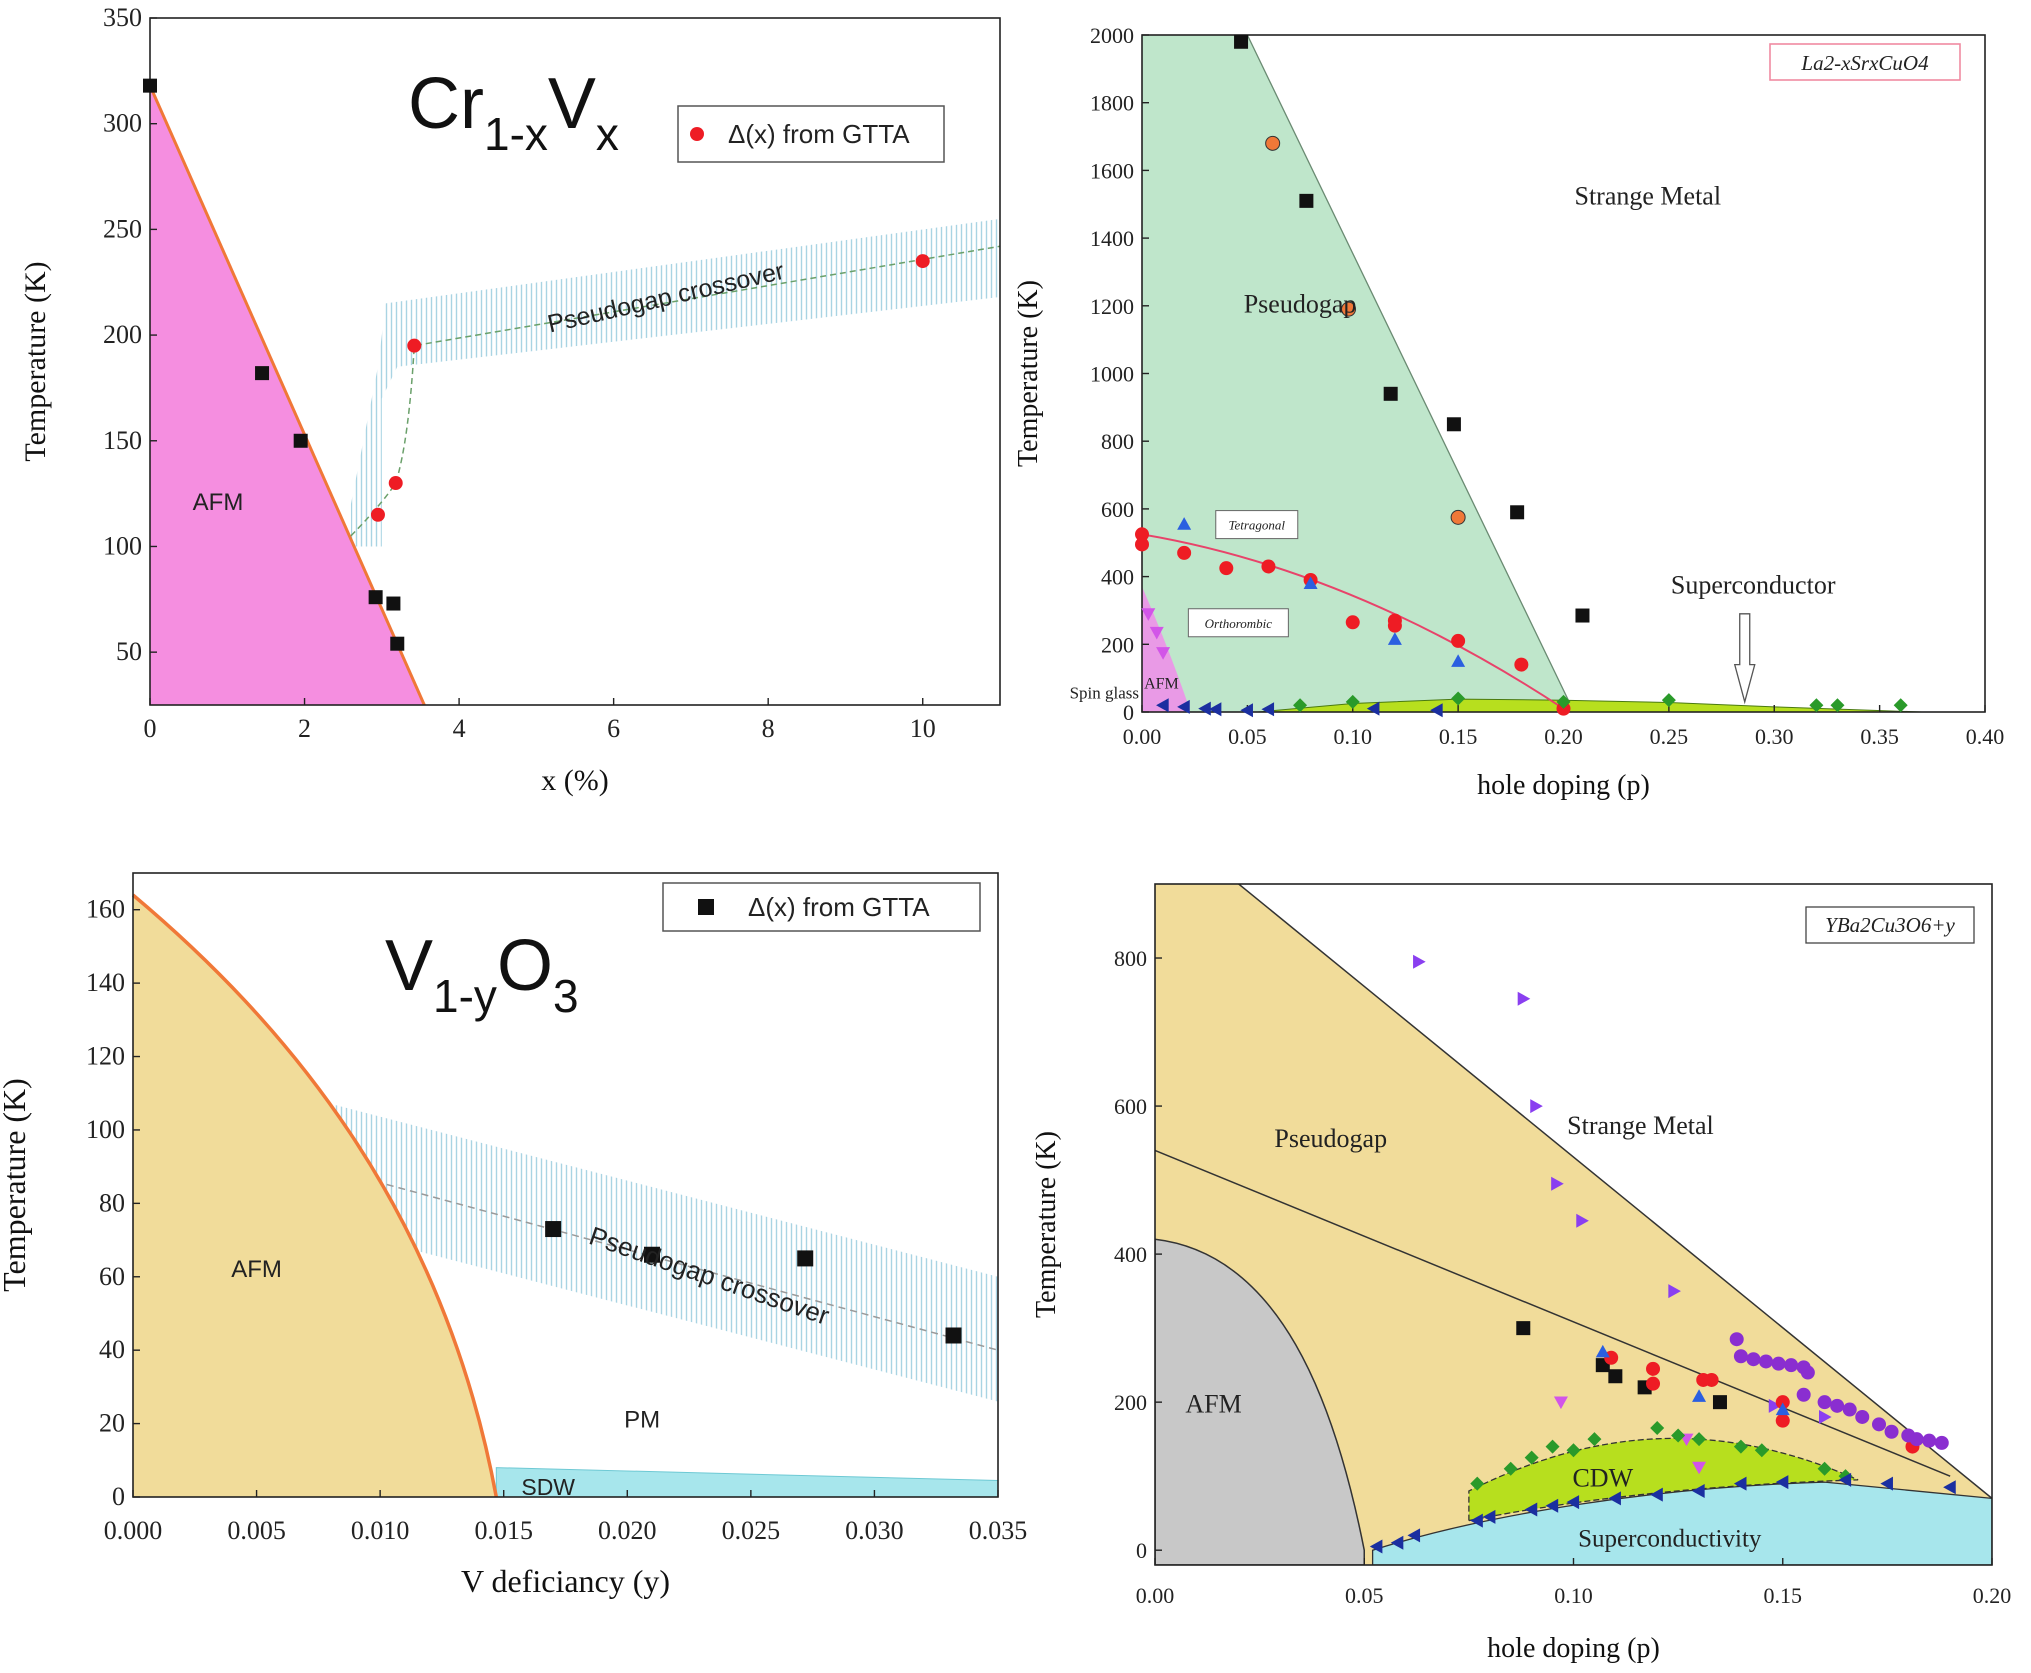 Image resolution: width=2031 pixels, height=1673 pixels. I want to click on pseudogap-region, so click(1358, 373).